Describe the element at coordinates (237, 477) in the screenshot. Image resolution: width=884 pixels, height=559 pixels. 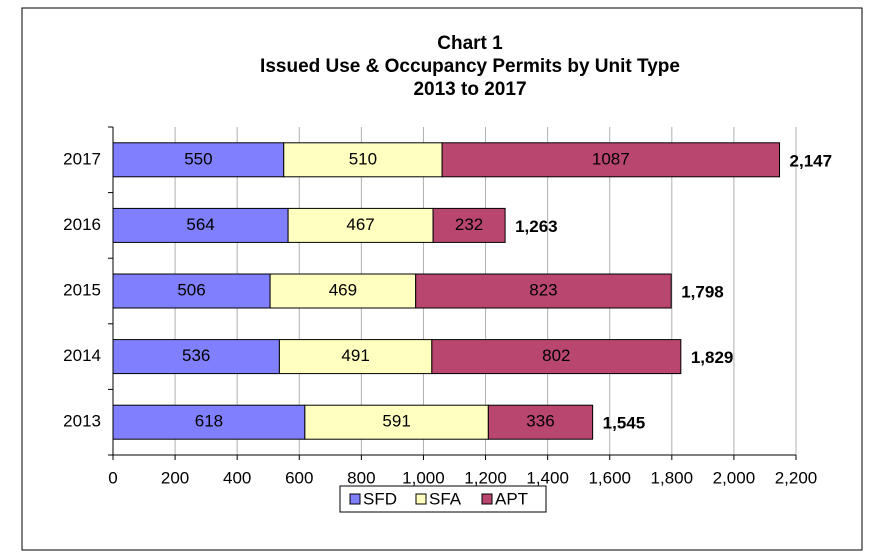
I see `x-tick-label: 400` at that location.